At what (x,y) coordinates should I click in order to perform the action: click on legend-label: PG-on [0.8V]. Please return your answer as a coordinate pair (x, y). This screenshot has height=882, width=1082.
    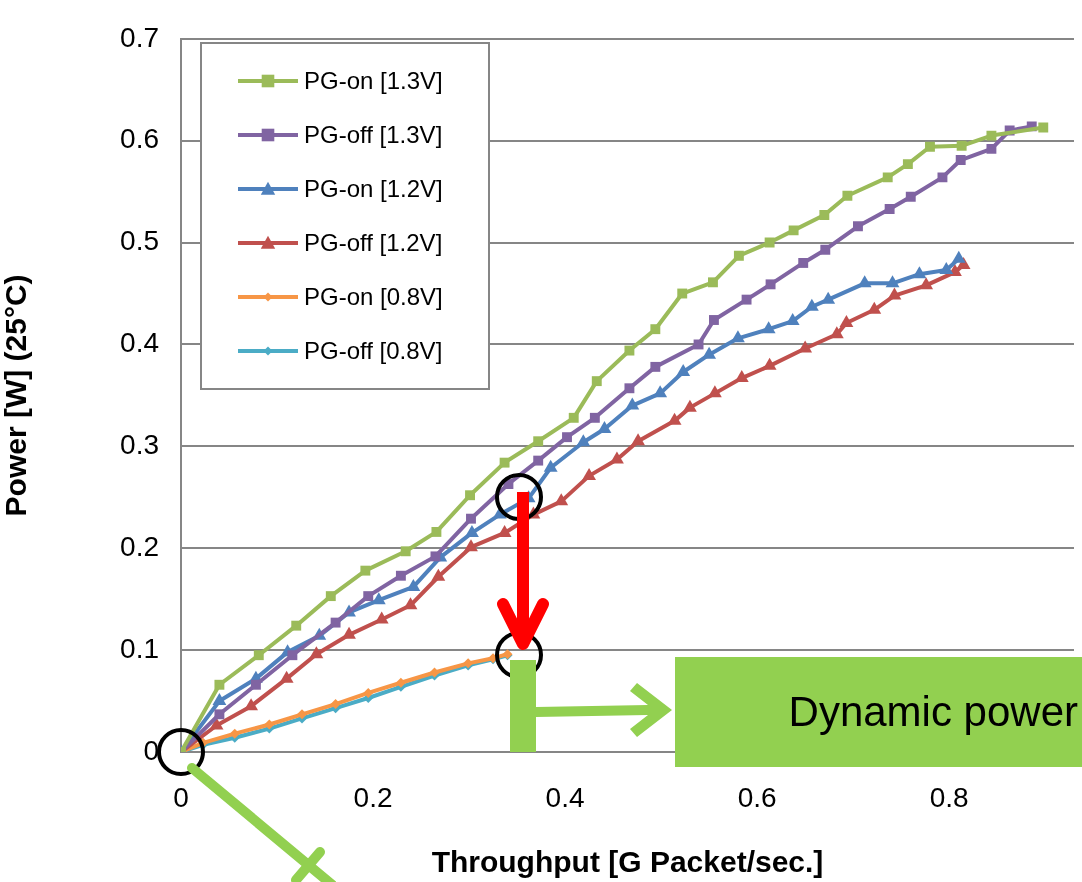
    Looking at the image, I should click on (373, 297).